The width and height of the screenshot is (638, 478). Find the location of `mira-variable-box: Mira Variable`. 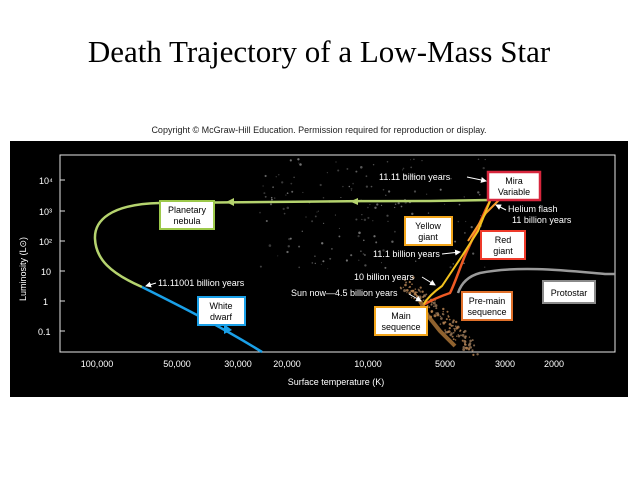

mira-variable-box: Mira Variable is located at coordinates (514, 186).